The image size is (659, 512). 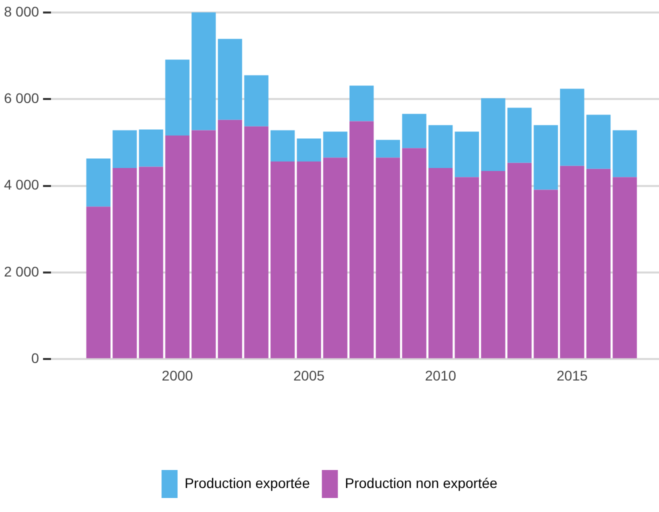 I want to click on y-tick-label: 0, so click(x=35, y=358).